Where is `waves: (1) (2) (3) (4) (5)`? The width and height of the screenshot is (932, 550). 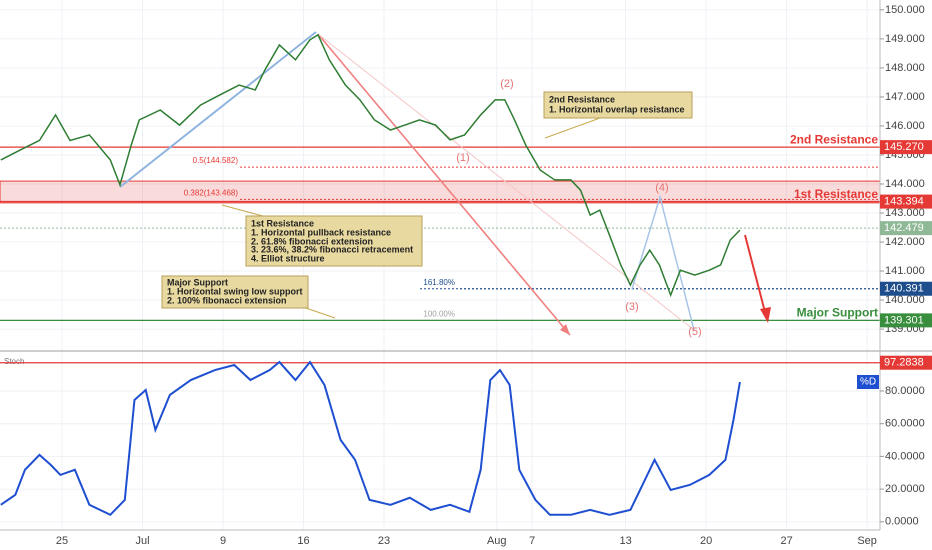
waves: (1) (2) (3) (4) (5) is located at coordinates (578, 208).